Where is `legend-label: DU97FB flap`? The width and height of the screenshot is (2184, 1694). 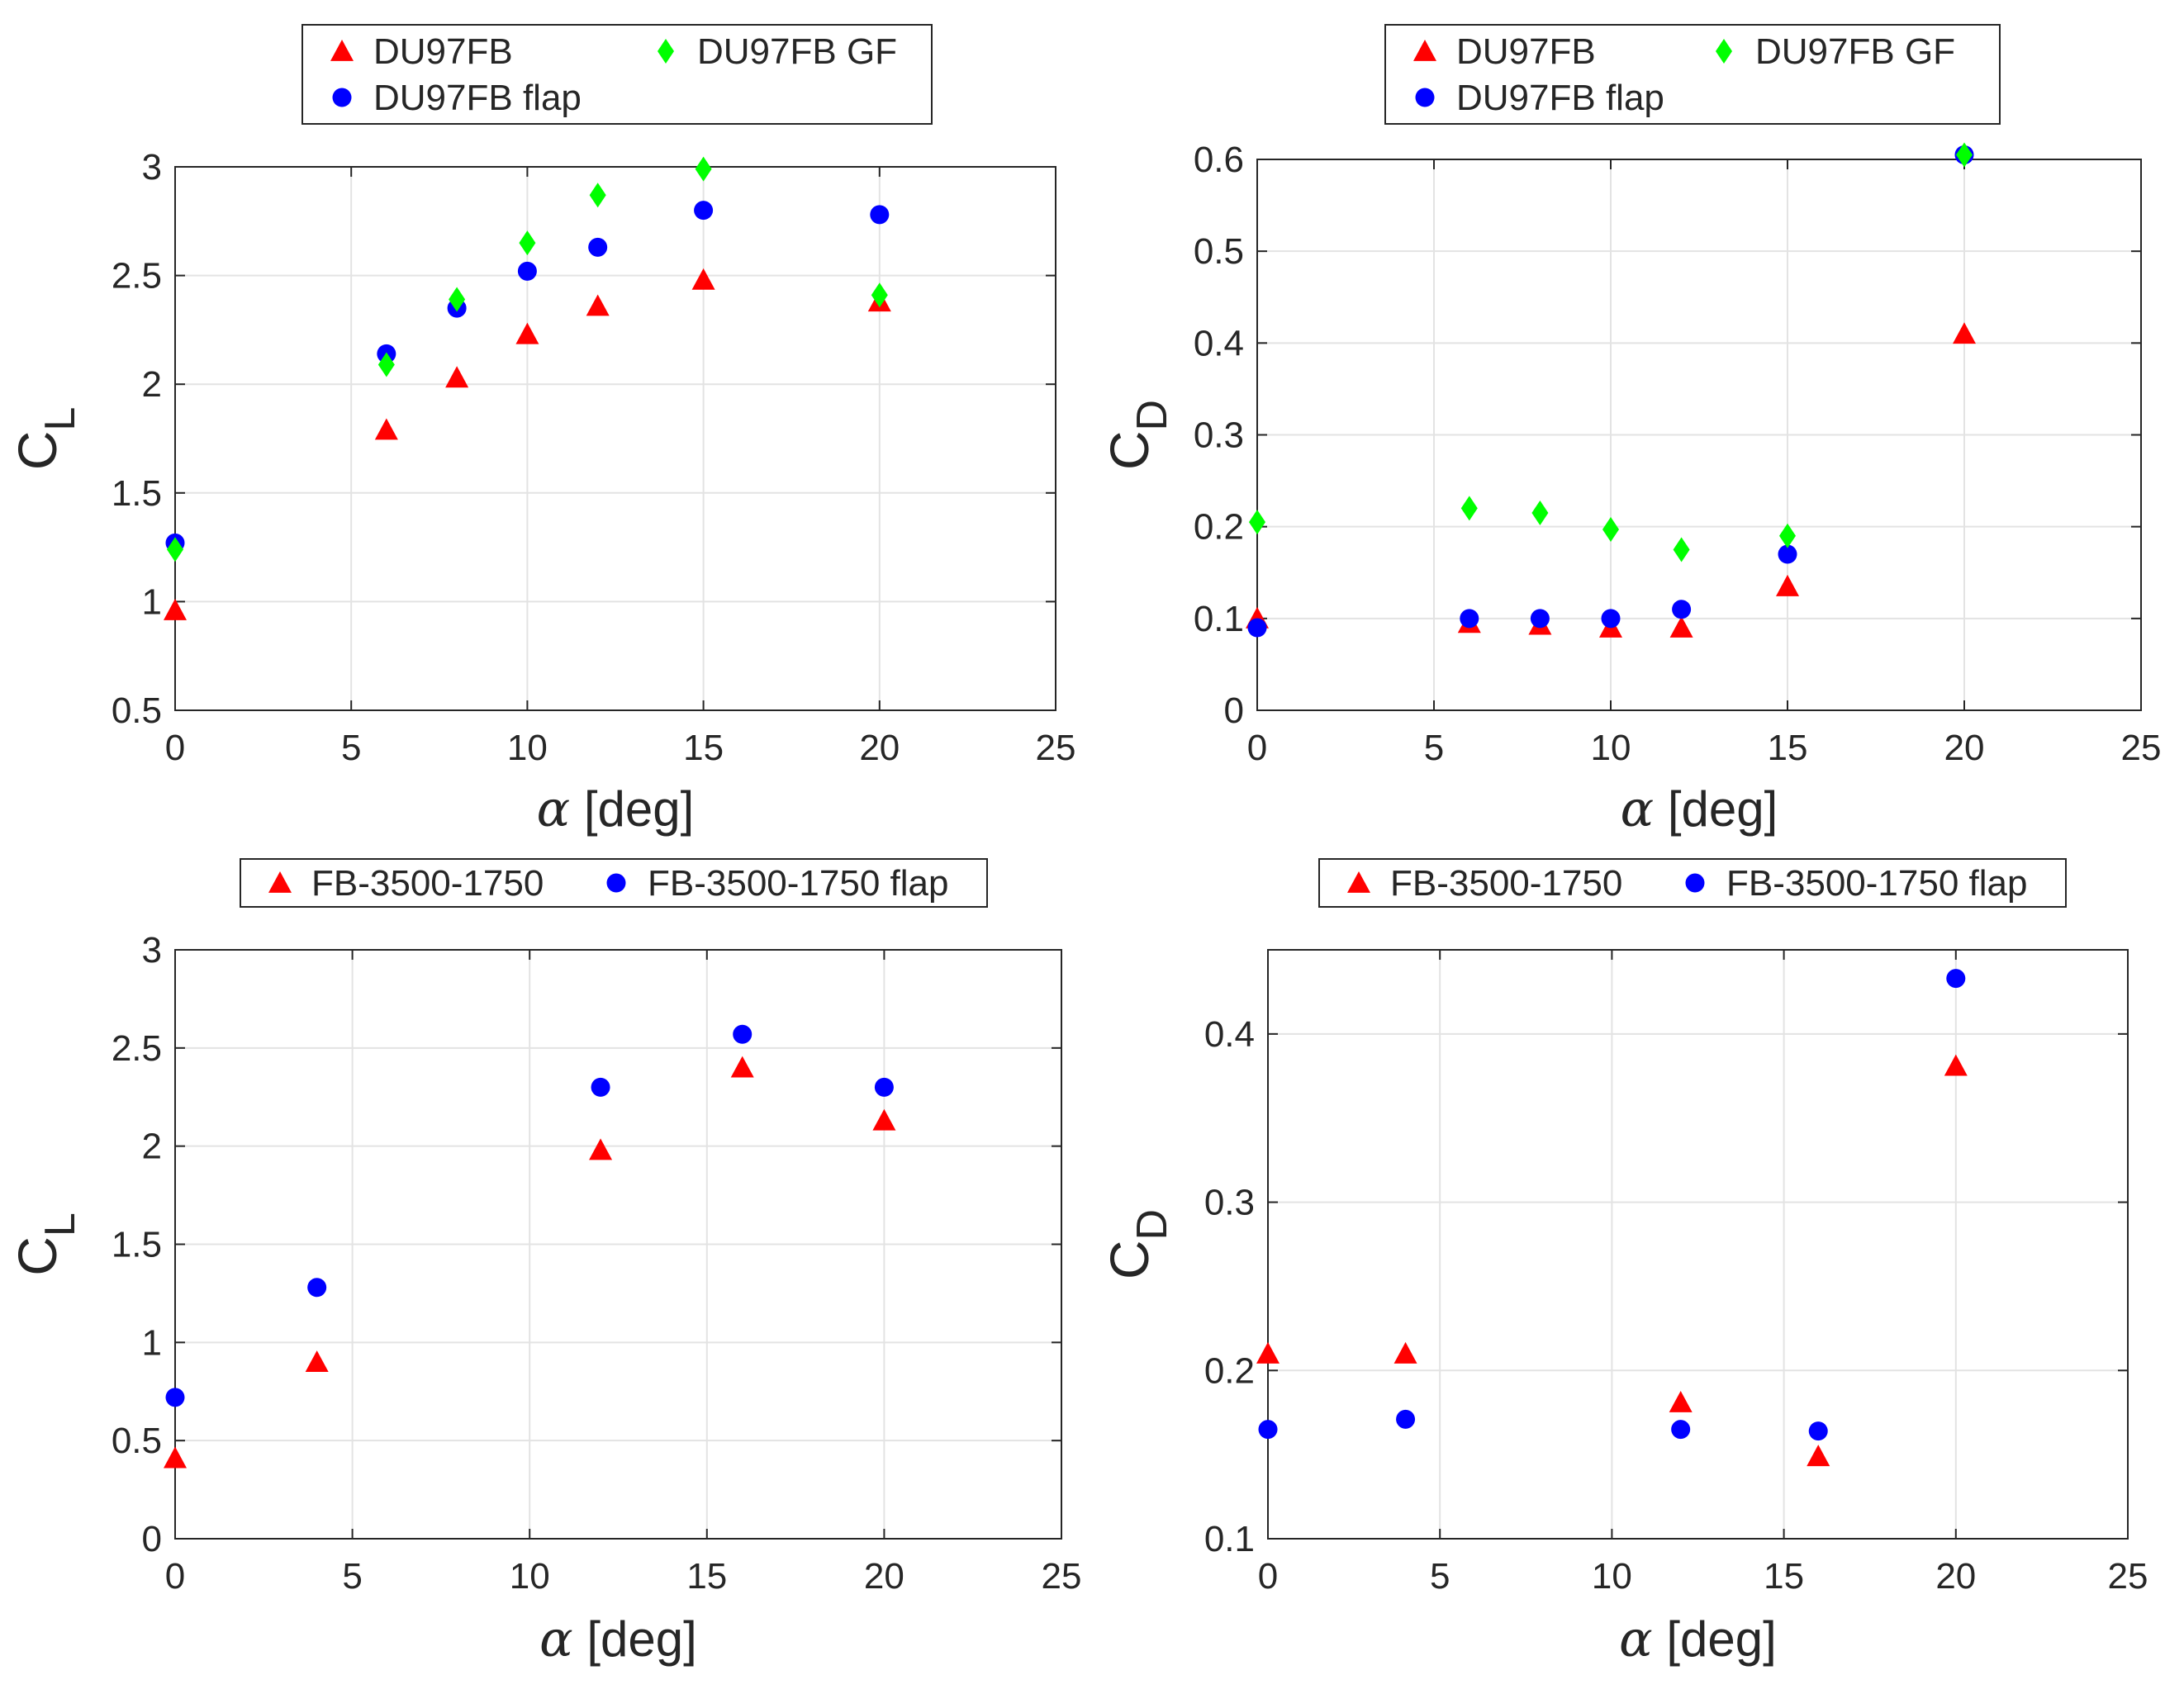 legend-label: DU97FB flap is located at coordinates (477, 98).